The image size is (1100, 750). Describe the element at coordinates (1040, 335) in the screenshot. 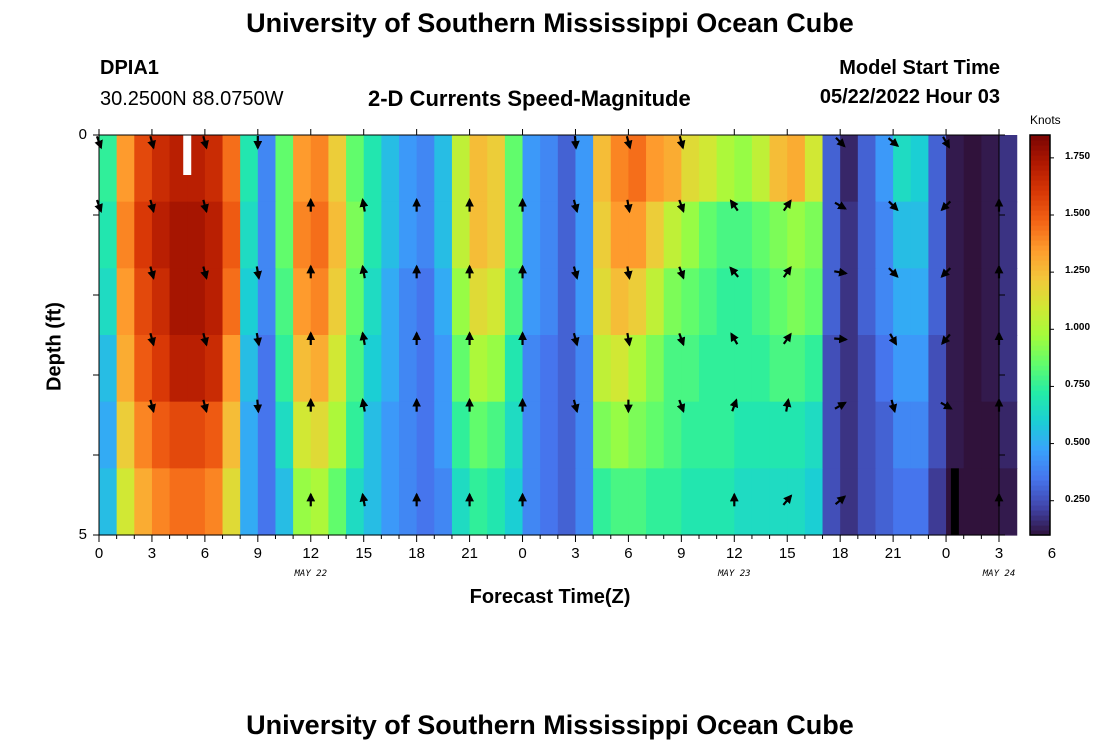

I see `colorbar-frame` at that location.